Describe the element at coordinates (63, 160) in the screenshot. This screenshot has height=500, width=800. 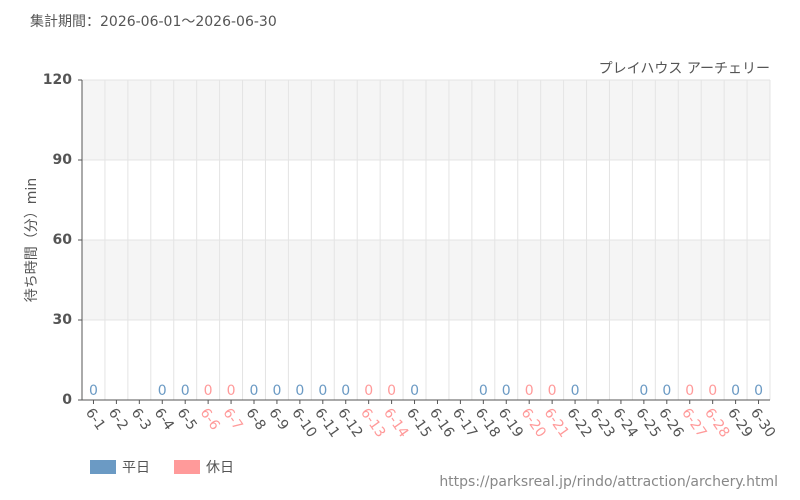
I see `y-tick-label: 90` at that location.